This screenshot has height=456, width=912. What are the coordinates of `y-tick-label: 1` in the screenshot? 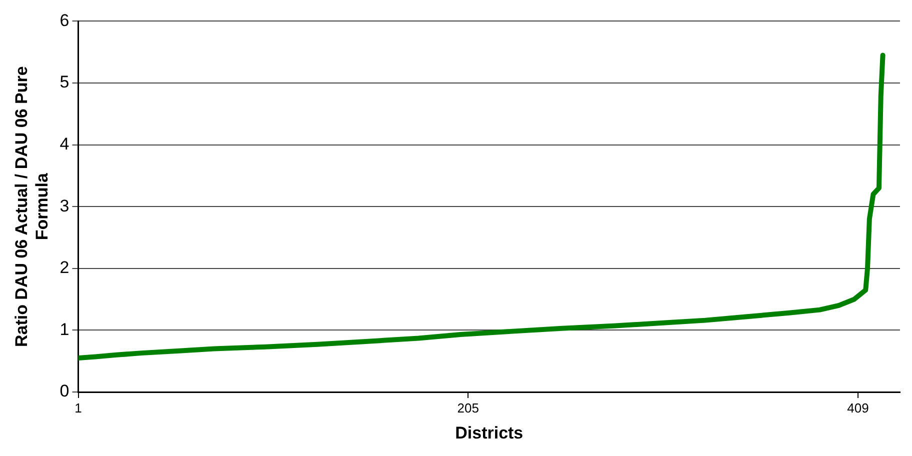 It's located at (65, 329).